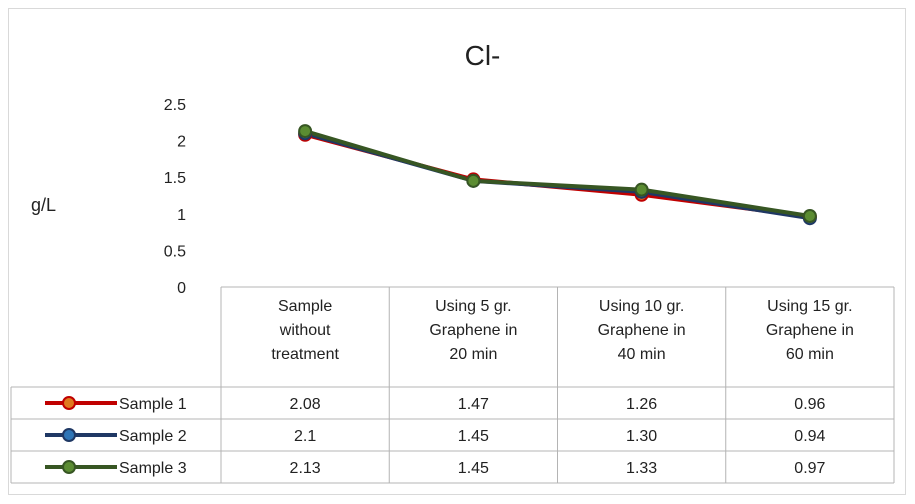 The image size is (915, 504). I want to click on table-cell-value: 0.94, so click(809, 436).